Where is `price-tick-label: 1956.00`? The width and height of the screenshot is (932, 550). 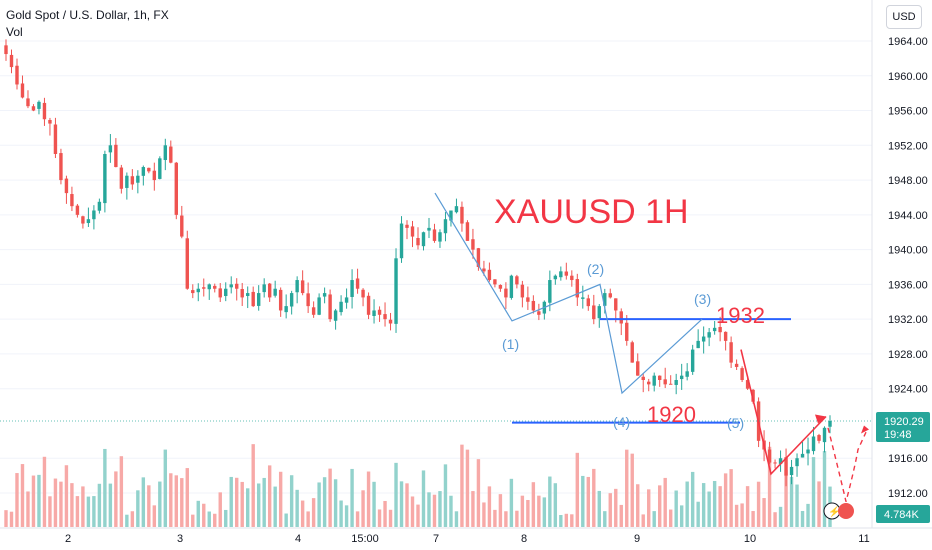
price-tick-label: 1956.00 is located at coordinates (908, 112).